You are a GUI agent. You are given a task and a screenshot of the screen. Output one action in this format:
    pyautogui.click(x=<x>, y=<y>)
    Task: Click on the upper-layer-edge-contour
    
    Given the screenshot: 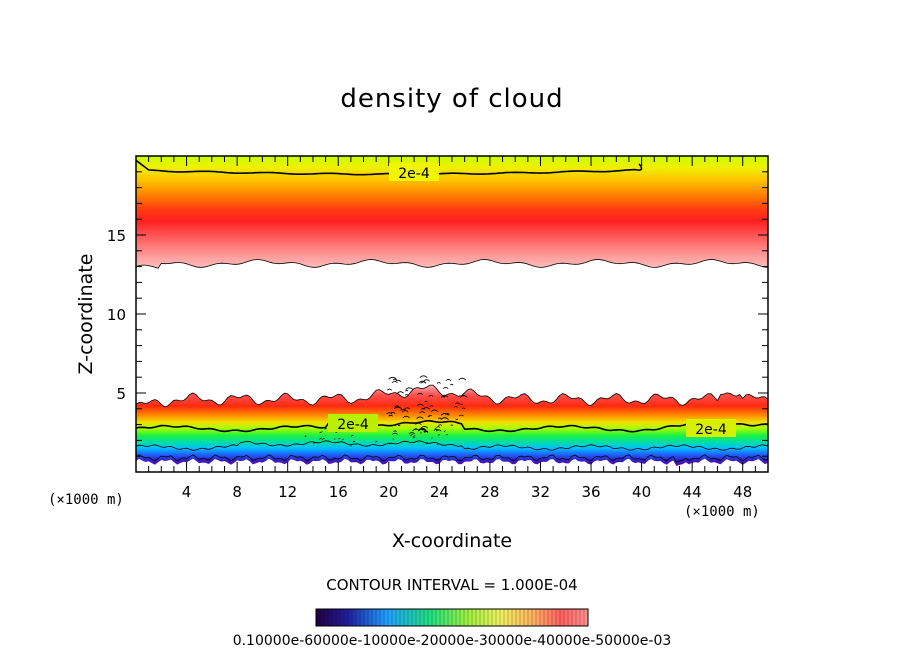 What is the action you would take?
    pyautogui.click(x=452, y=264)
    